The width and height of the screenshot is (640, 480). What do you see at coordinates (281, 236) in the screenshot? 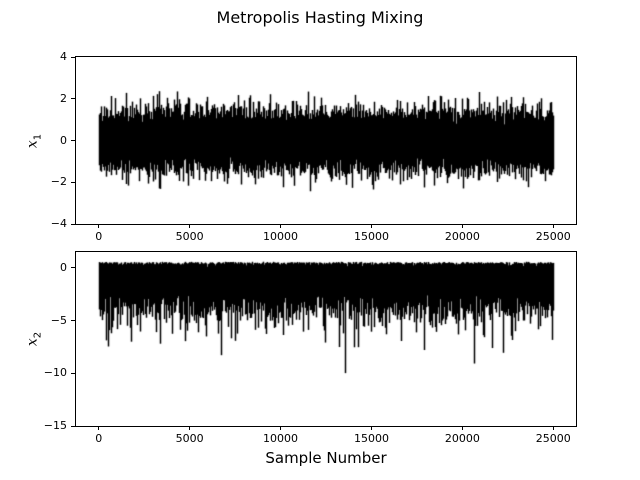
I see `x-tick-label-x1-trace: 10000` at bounding box center [281, 236].